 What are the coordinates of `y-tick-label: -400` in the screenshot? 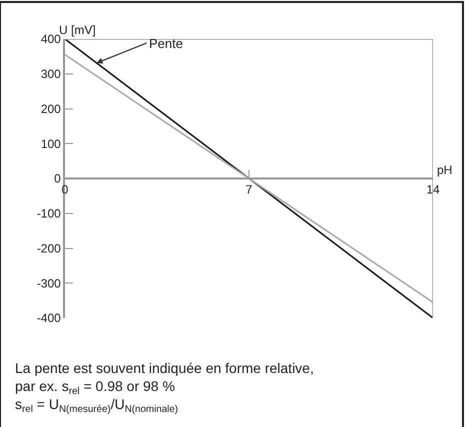 It's located at (49, 318).